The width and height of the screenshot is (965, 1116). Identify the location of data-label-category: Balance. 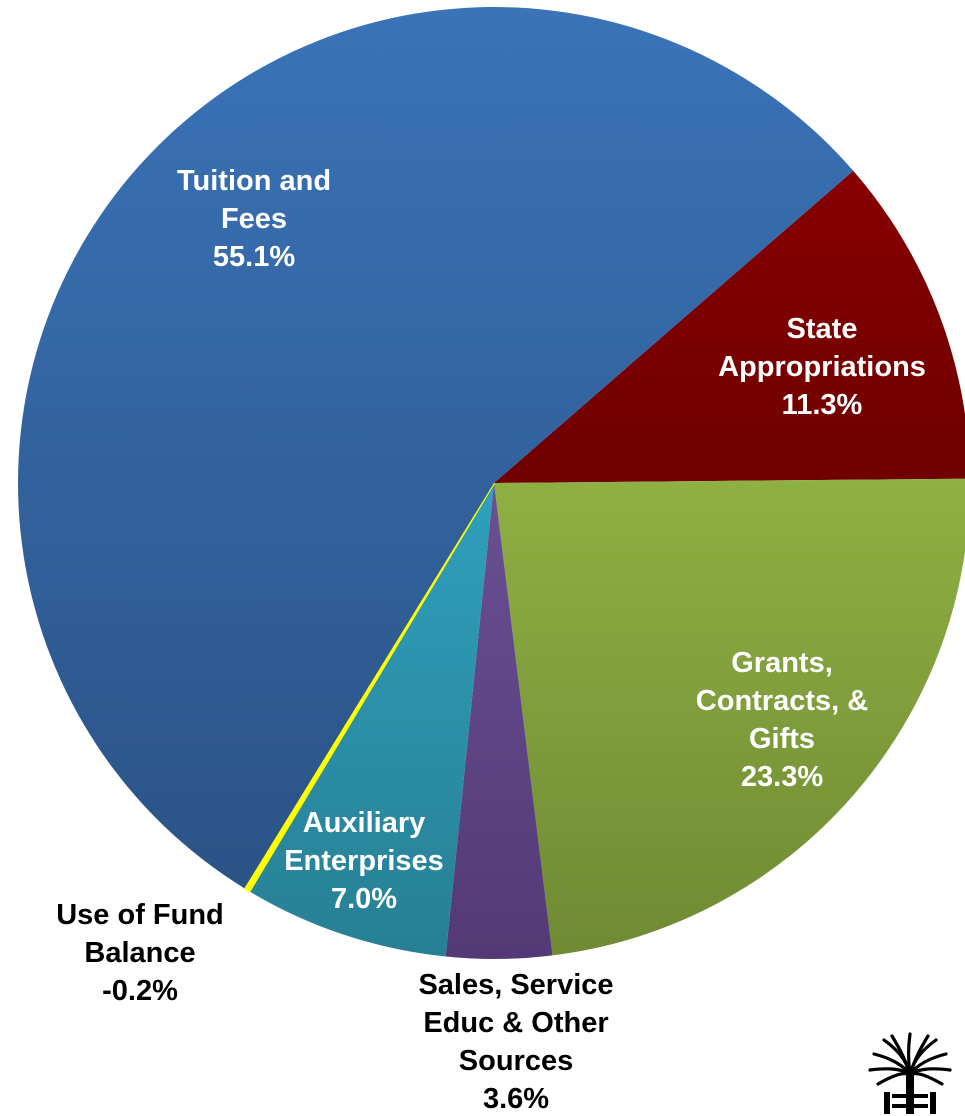
(139, 953).